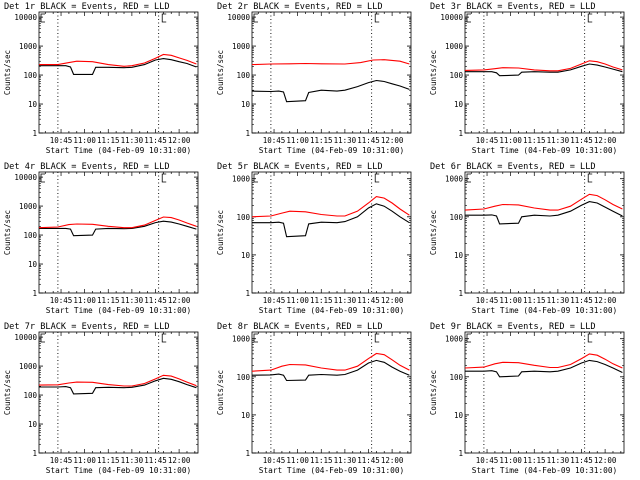  I want to click on chart-title: Det 8r BLACK = Events, RED = LLD, so click(300, 327).